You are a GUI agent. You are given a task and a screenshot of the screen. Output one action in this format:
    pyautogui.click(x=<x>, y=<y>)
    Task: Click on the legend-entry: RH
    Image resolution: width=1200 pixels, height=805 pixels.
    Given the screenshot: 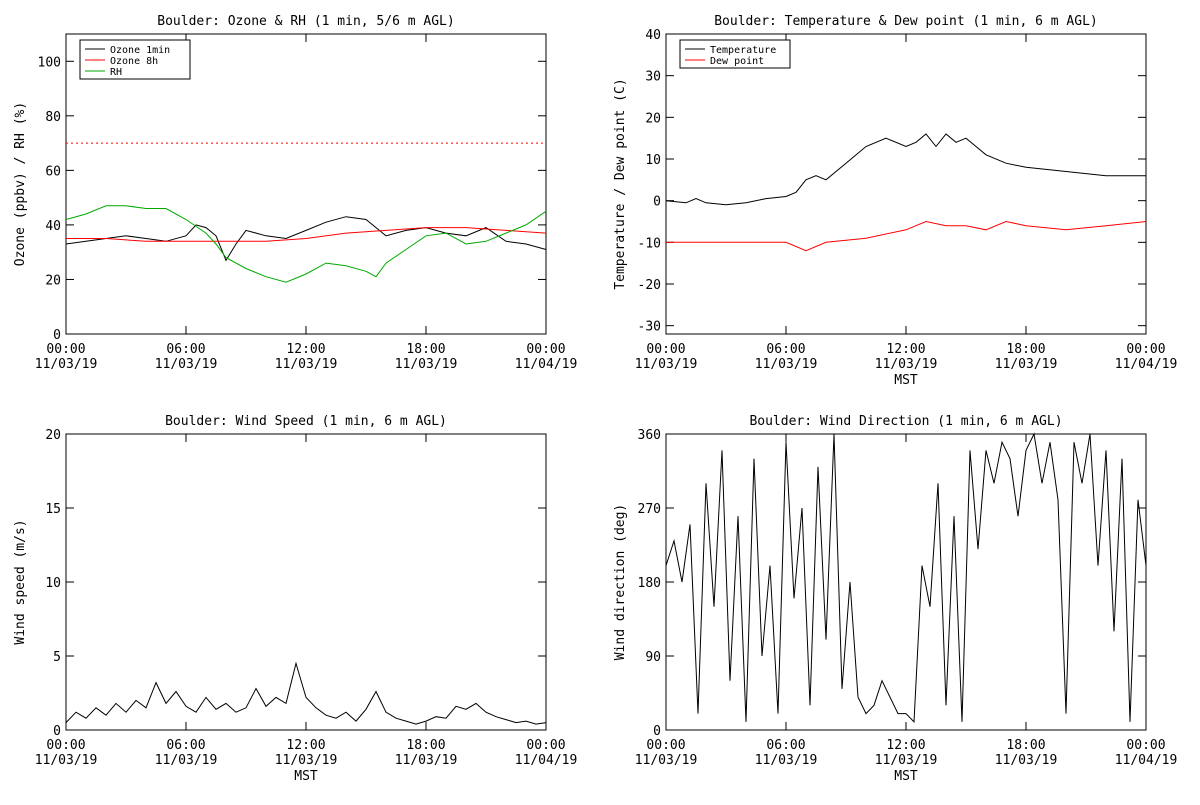 What is the action you would take?
    pyautogui.click(x=116, y=72)
    